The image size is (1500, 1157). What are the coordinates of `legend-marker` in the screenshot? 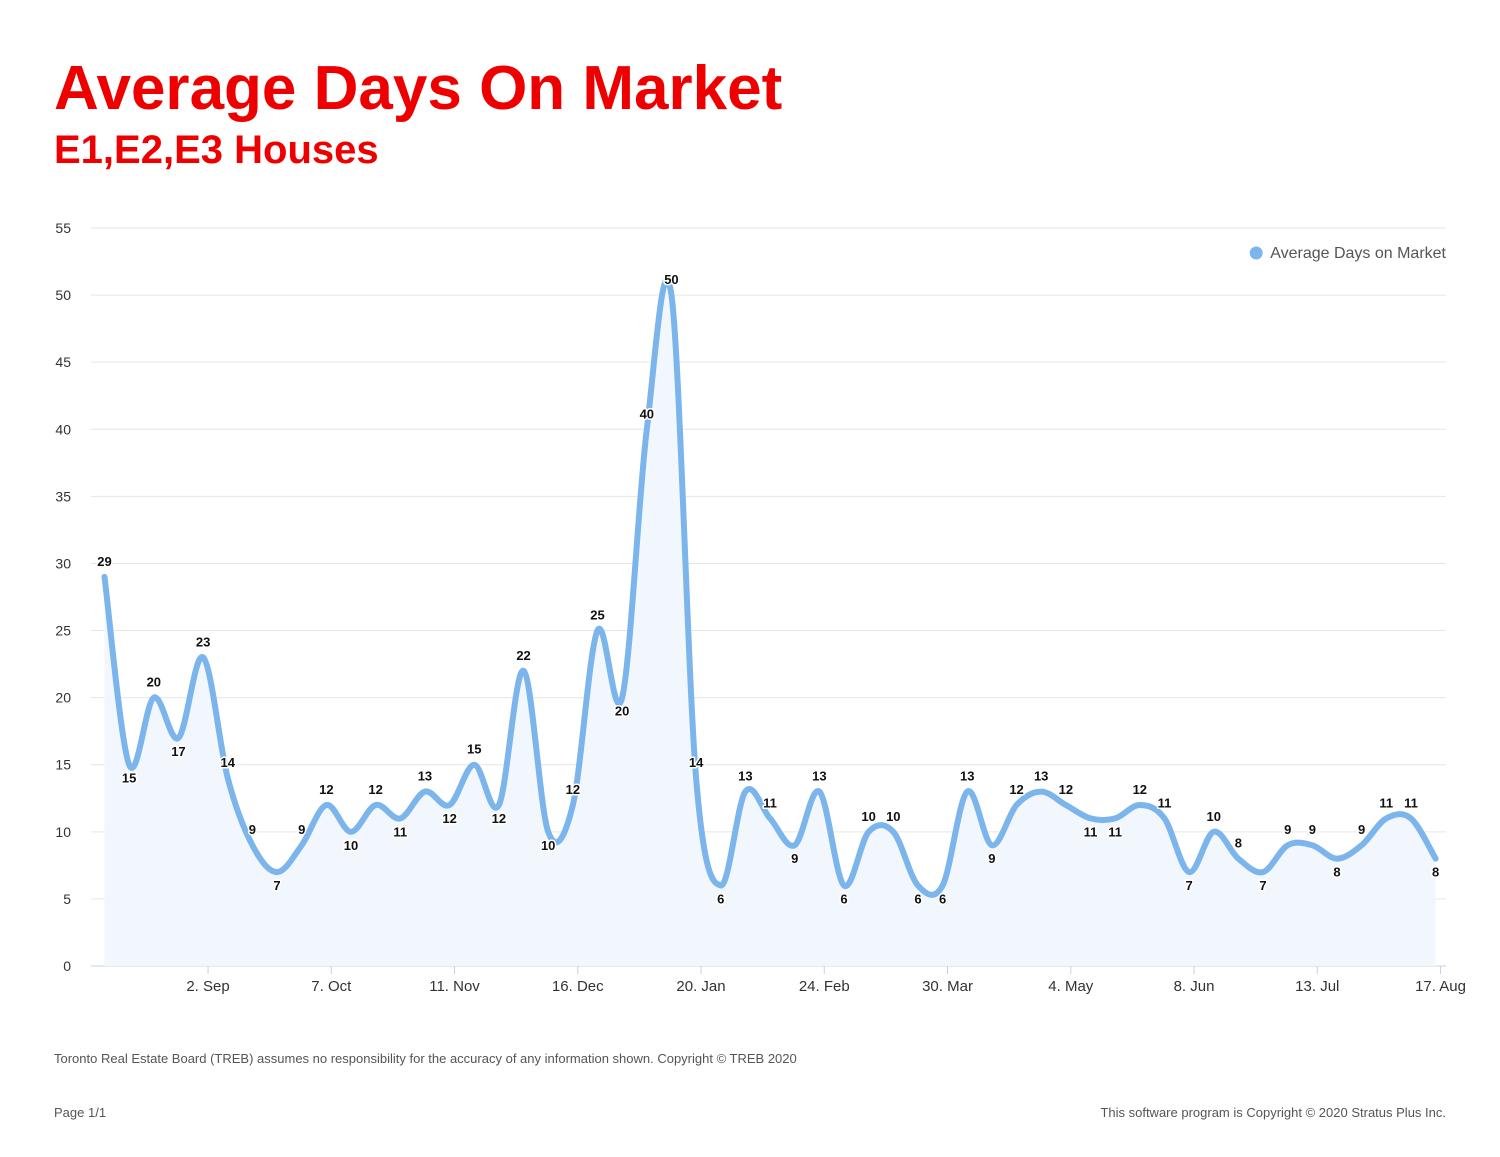 It's located at (1256, 253).